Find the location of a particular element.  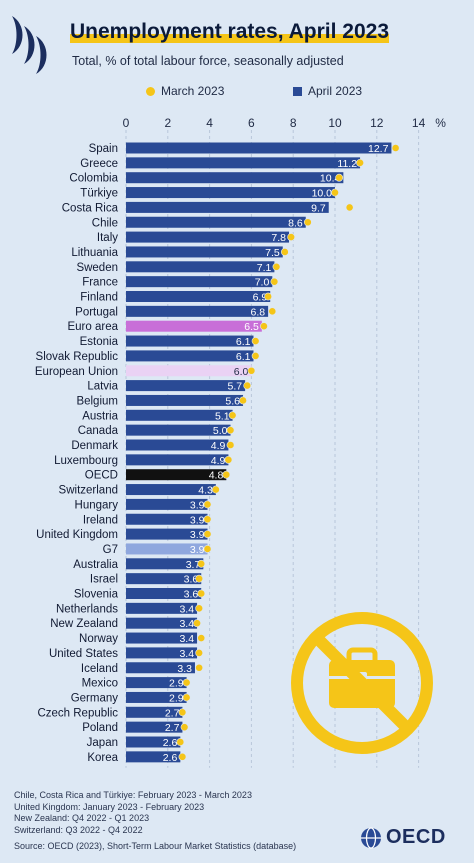

category-label: Austria is located at coordinates (100, 416).